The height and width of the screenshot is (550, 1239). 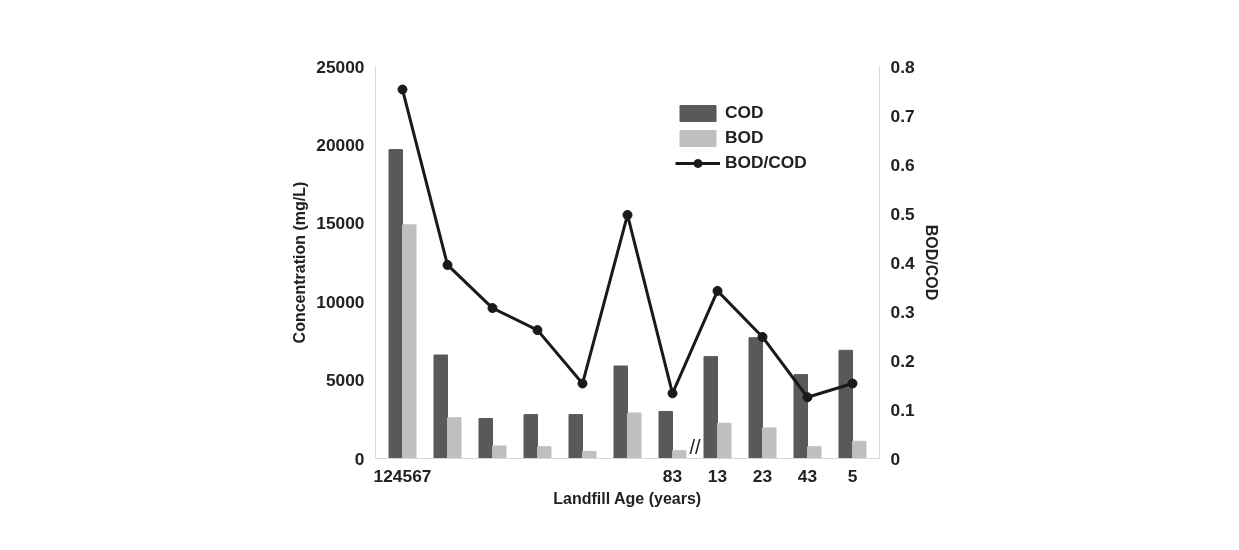 What do you see at coordinates (852, 475) in the screenshot?
I see `x-tick-label: 5` at bounding box center [852, 475].